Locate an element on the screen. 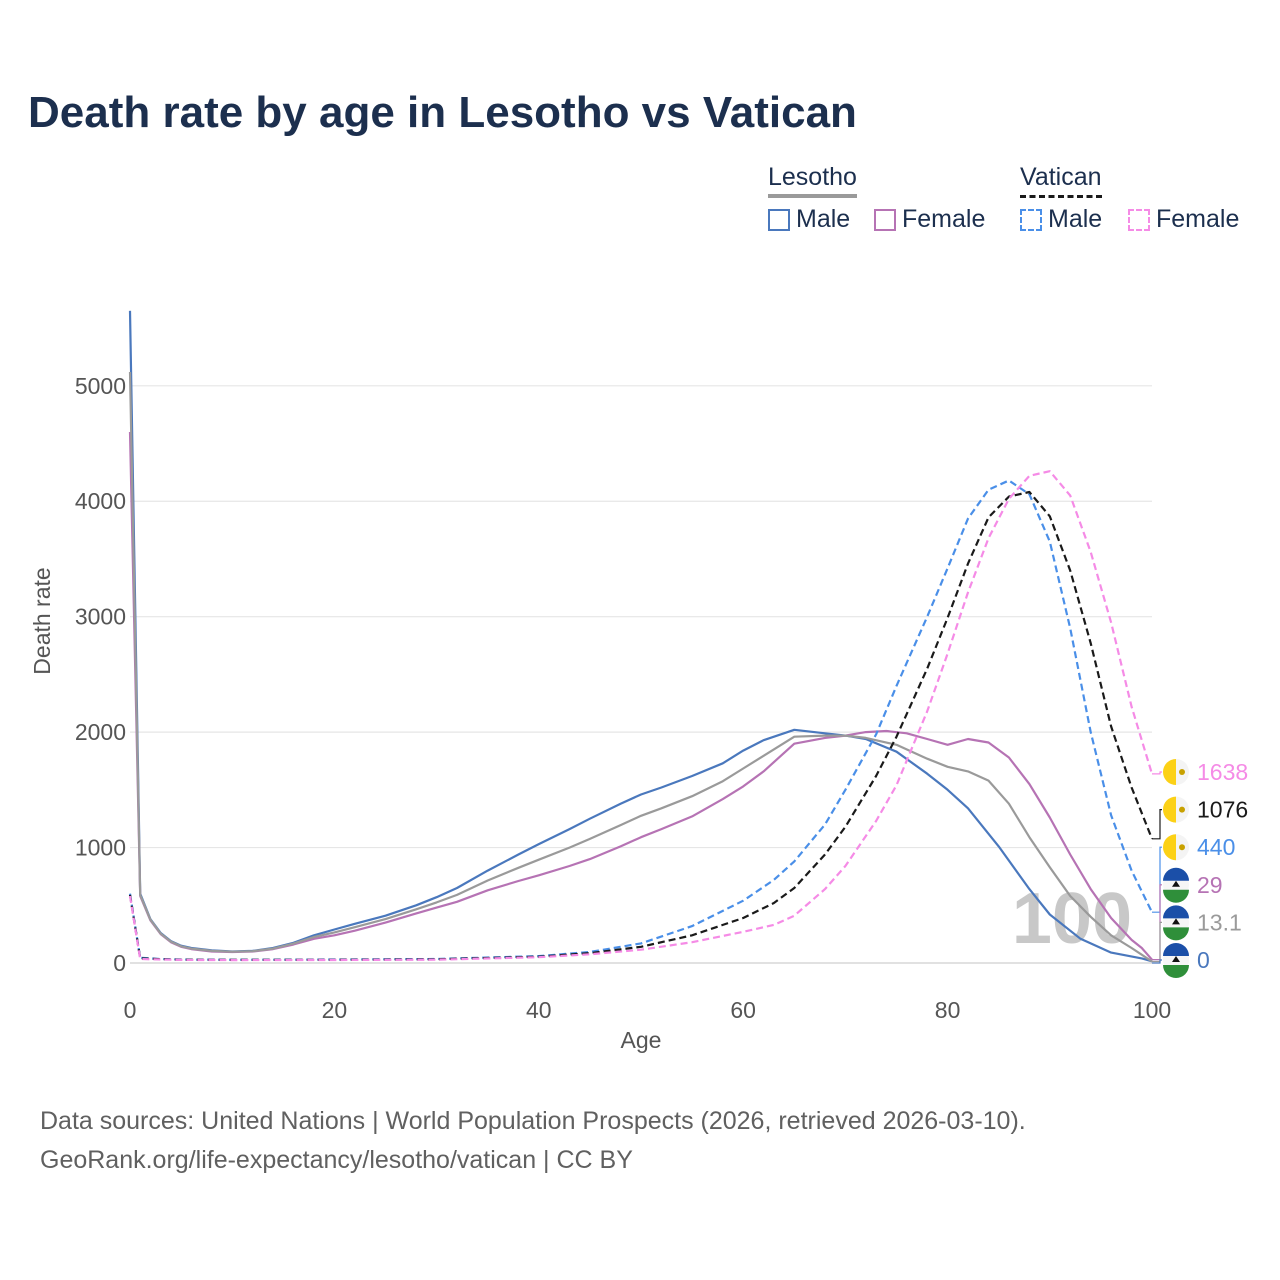 This screenshot has height=1280, width=1280. y-tick-label: 0 is located at coordinates (119, 963).